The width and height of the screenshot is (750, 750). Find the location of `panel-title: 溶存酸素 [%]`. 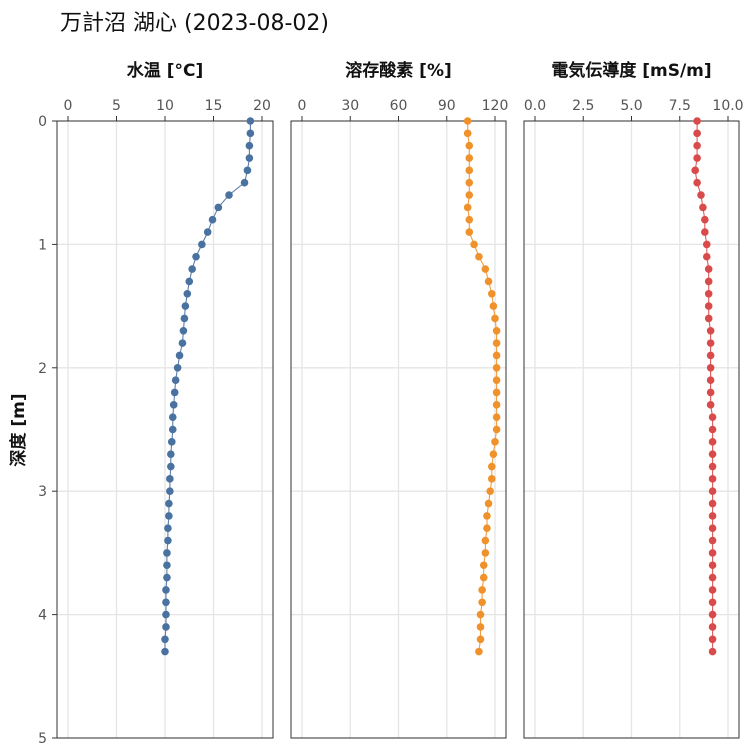

panel-title: 溶存酸素 [%] is located at coordinates (398, 70).